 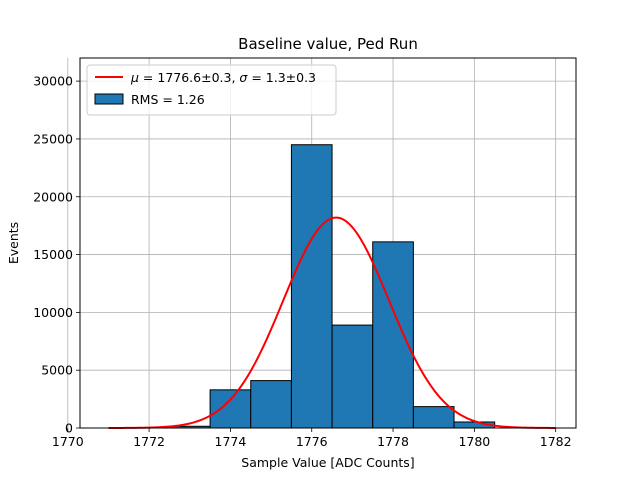 What do you see at coordinates (393, 441) in the screenshot?
I see `x-tick-label: 1778` at bounding box center [393, 441].